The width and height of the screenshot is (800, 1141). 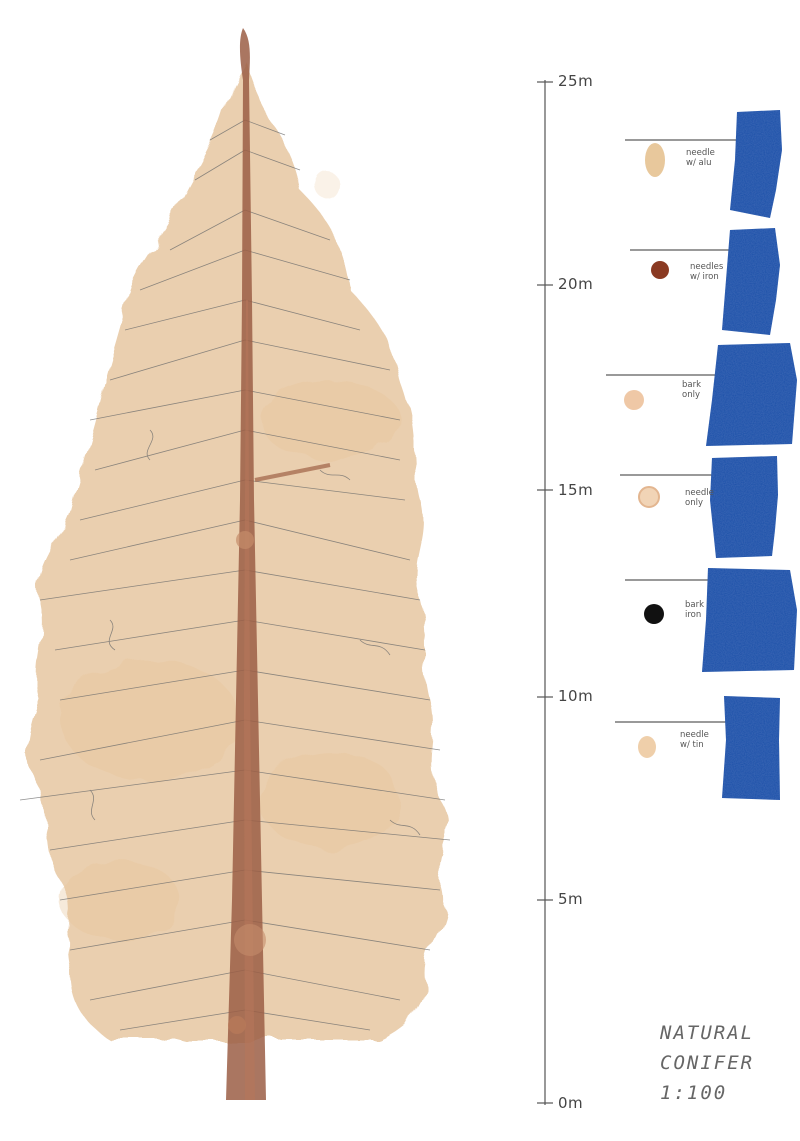 What do you see at coordinates (571, 899) in the screenshot?
I see `scale-label-5m: 5m` at bounding box center [571, 899].